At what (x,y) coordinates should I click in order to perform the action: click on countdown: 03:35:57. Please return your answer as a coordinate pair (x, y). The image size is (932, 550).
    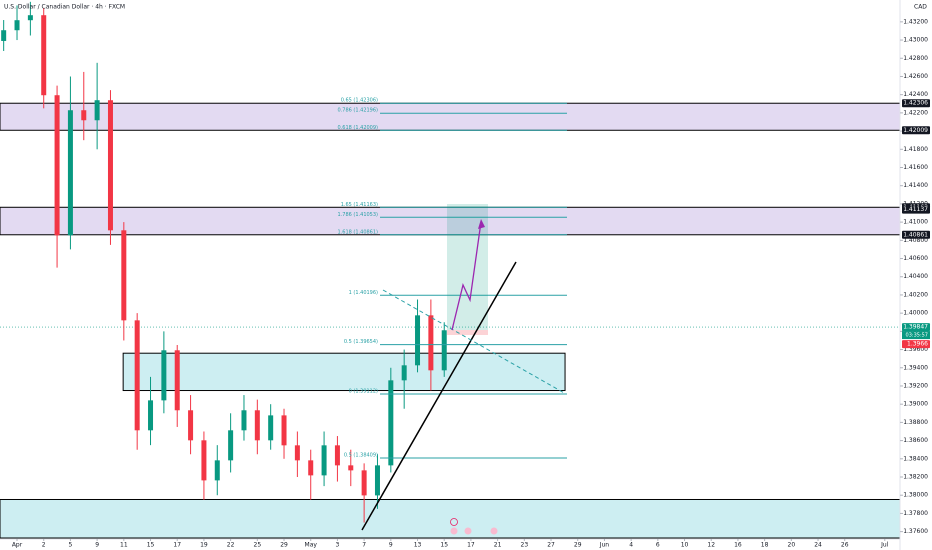
    Looking at the image, I should click on (917, 336).